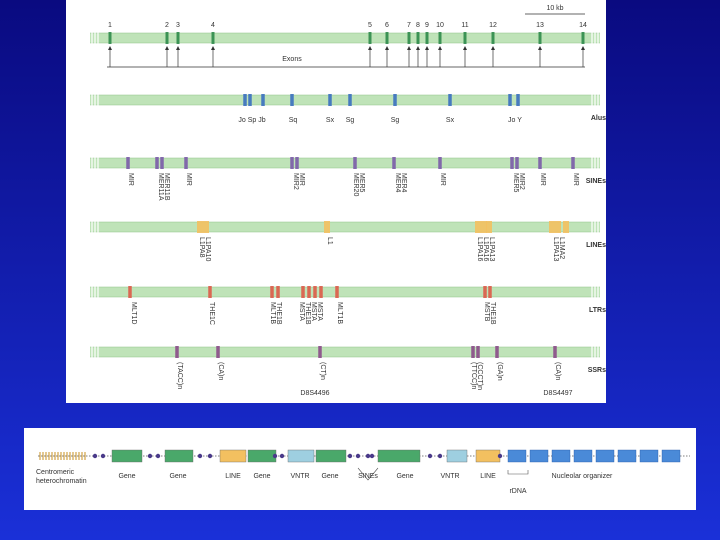 The width and height of the screenshot is (720, 540). I want to click on feature-label: L1PA13, so click(491, 249).